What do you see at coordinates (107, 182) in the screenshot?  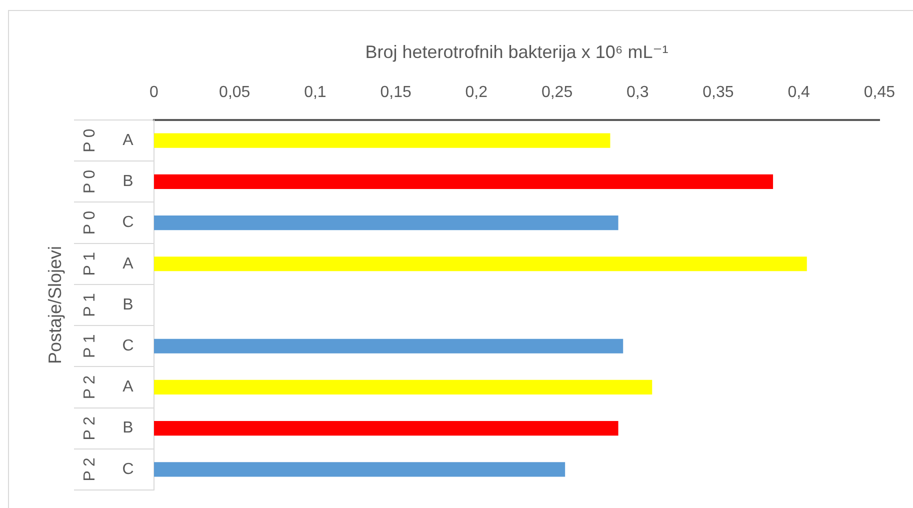 I see `category-label: P 0 B` at bounding box center [107, 182].